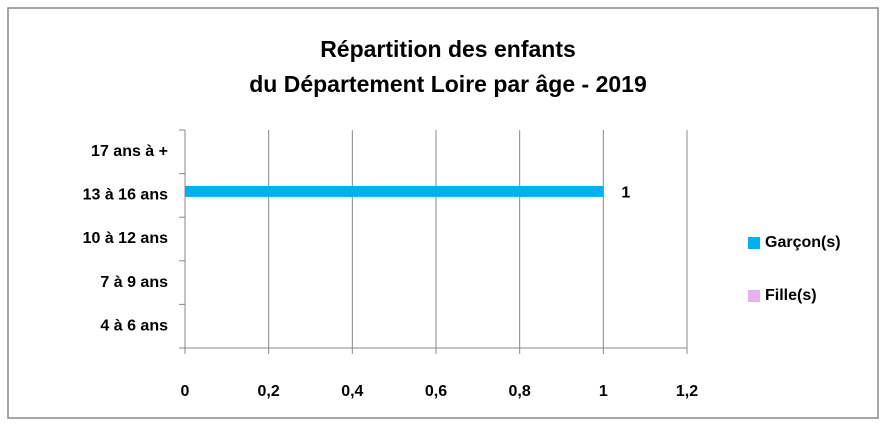 The width and height of the screenshot is (890, 425). Describe the element at coordinates (436, 391) in the screenshot. I see `x-tick-label: 0,6` at that location.